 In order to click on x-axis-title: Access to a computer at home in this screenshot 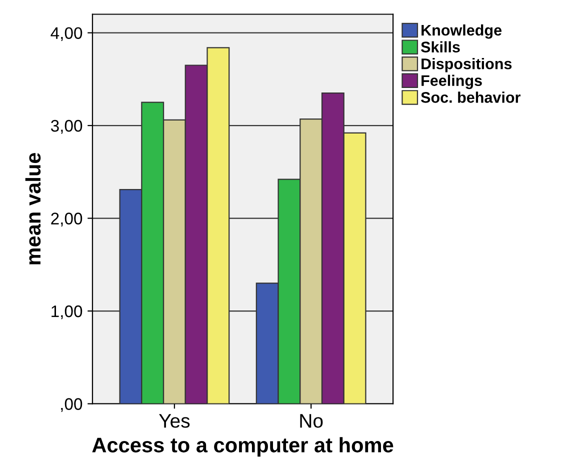, I will do `click(243, 447)`.